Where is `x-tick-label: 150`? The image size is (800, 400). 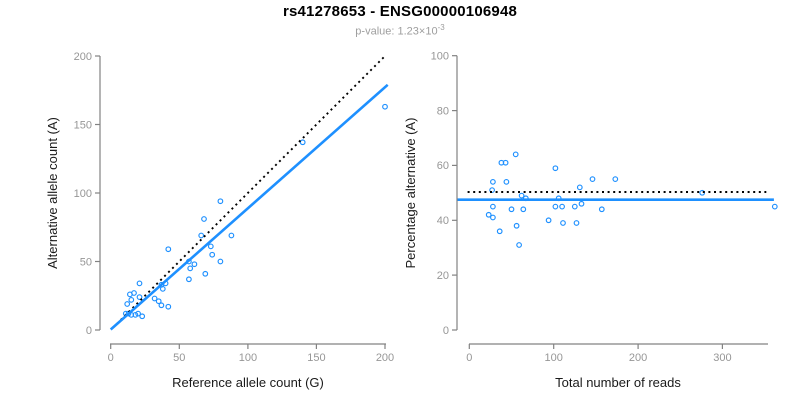
x-tick-label: 150 is located at coordinates (316, 358).